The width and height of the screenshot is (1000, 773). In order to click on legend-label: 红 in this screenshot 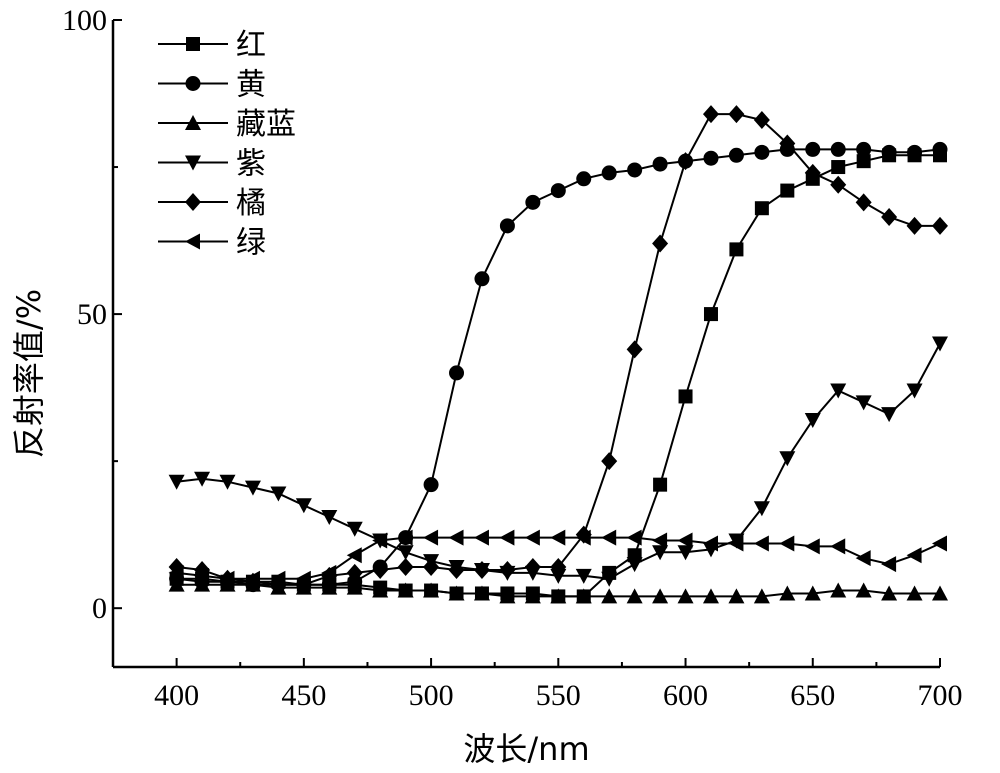, I will do `click(251, 45)`.